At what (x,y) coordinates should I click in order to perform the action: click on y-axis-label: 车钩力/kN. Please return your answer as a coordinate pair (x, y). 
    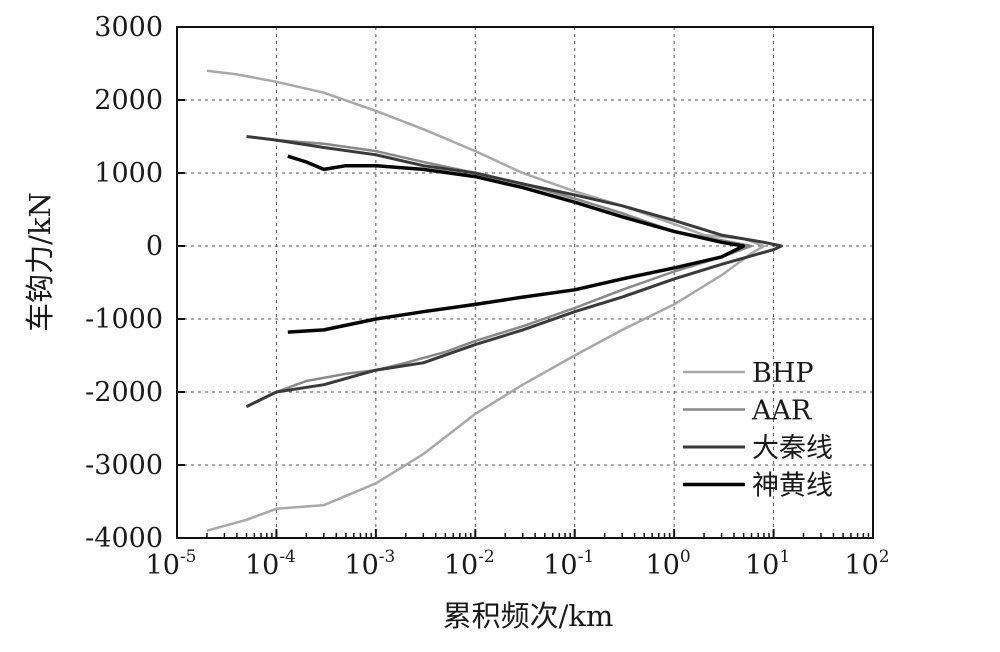
    Looking at the image, I should click on (40, 262).